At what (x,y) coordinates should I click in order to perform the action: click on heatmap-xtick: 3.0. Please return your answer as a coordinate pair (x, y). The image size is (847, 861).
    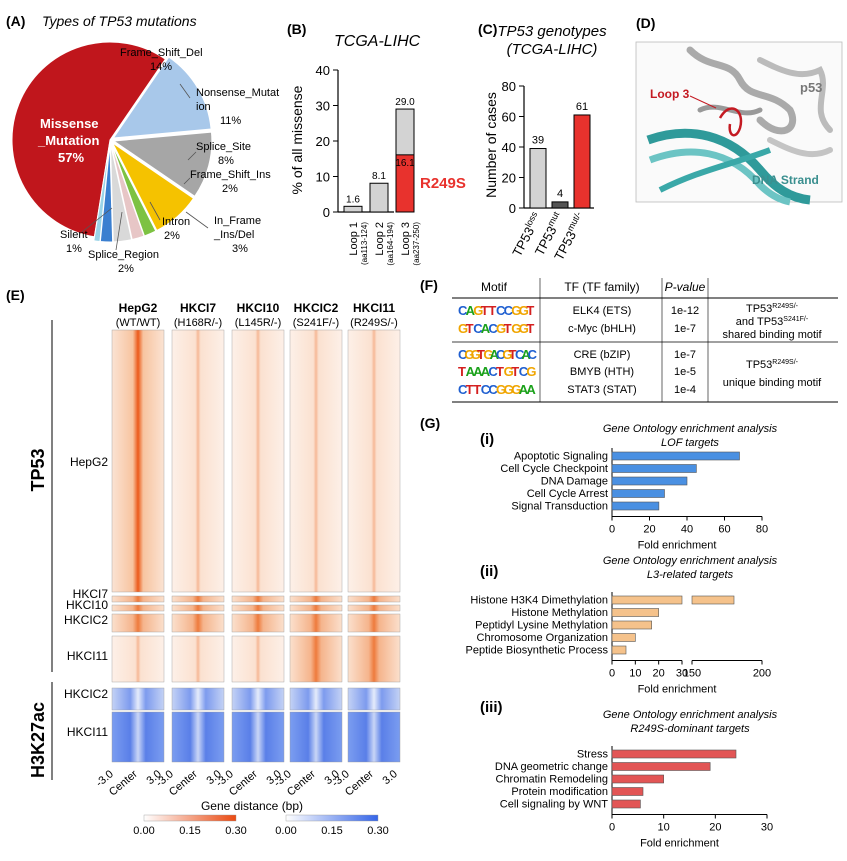
    Looking at the image, I should click on (389, 777).